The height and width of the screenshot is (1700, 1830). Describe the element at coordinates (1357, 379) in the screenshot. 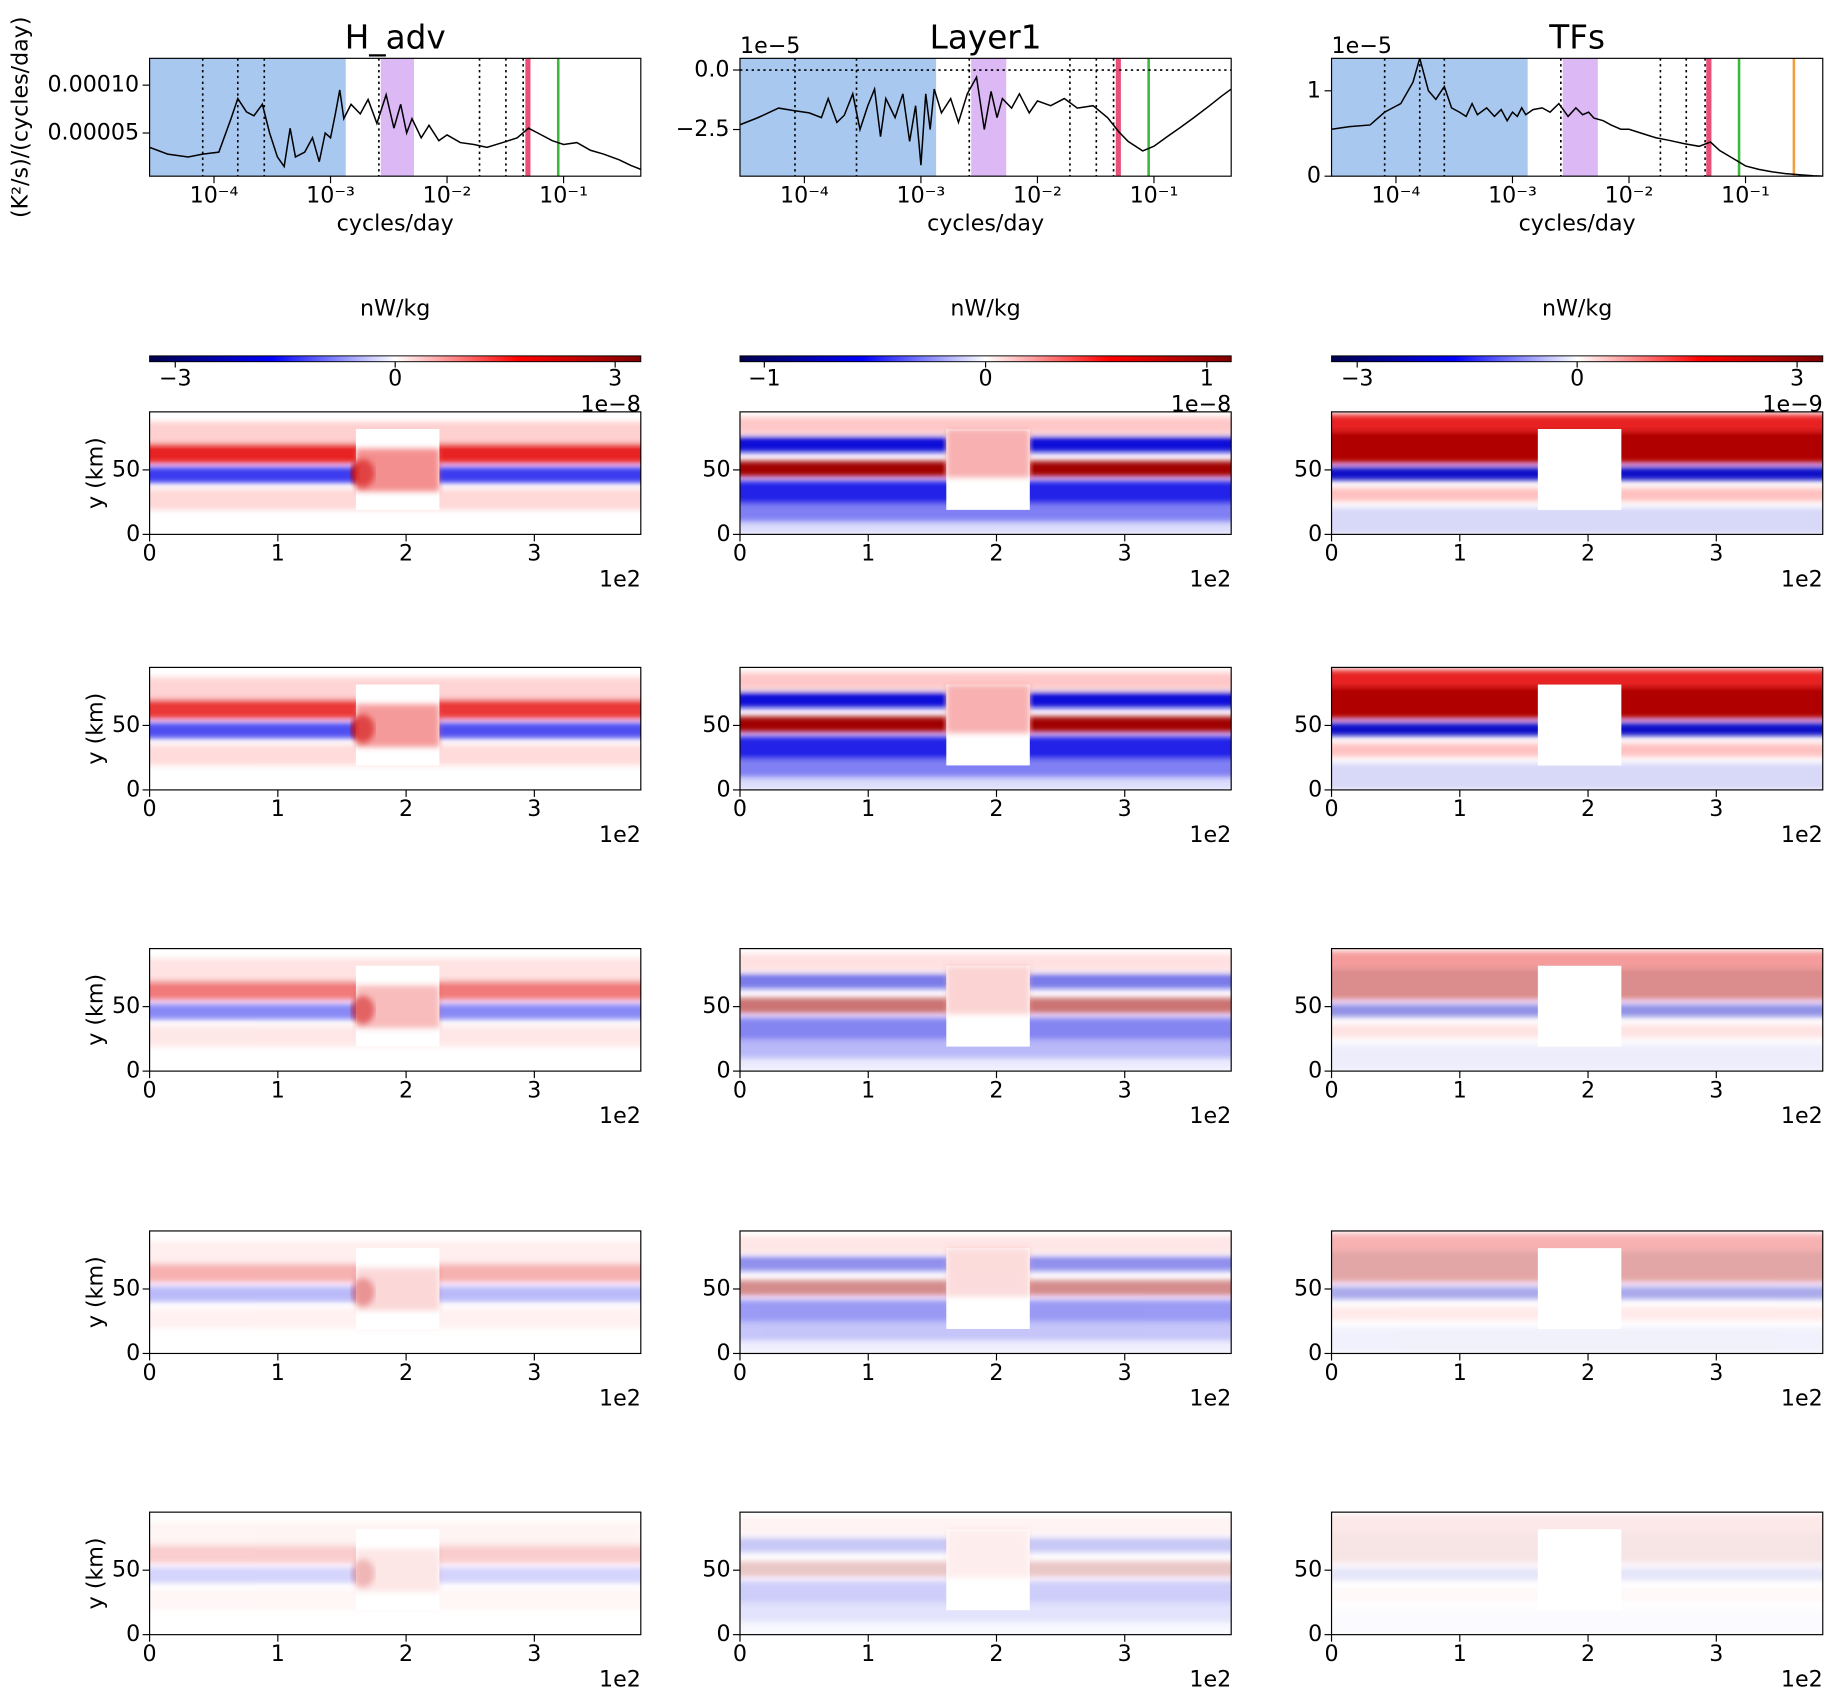

I see `colorbar-tick-label: −3` at that location.